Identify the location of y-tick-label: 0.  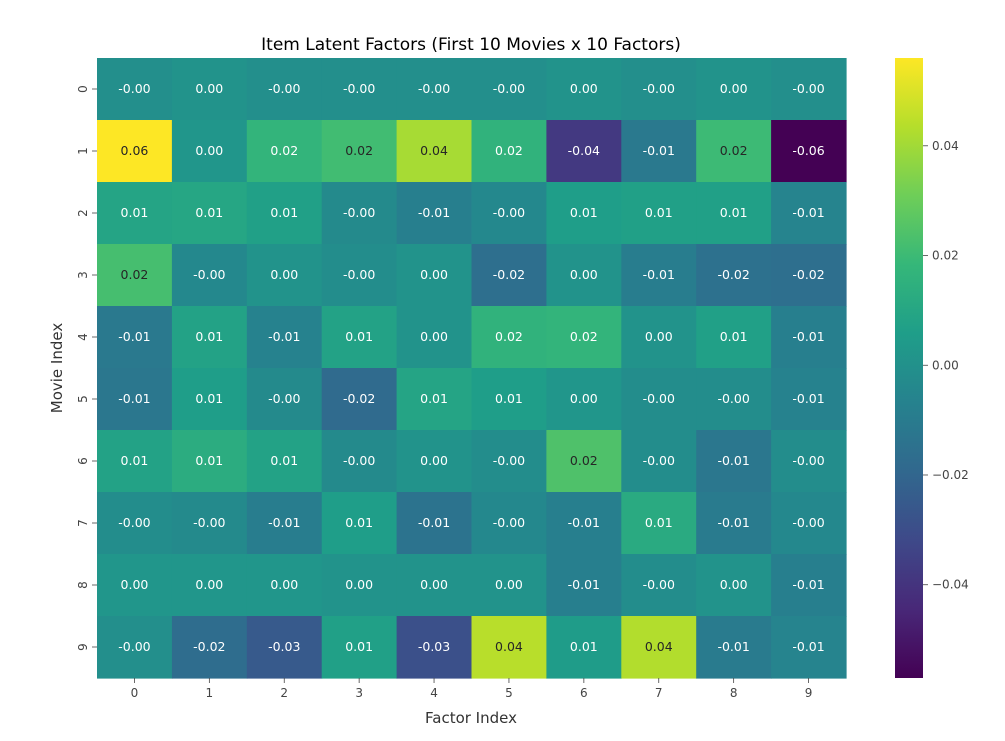
(83, 89).